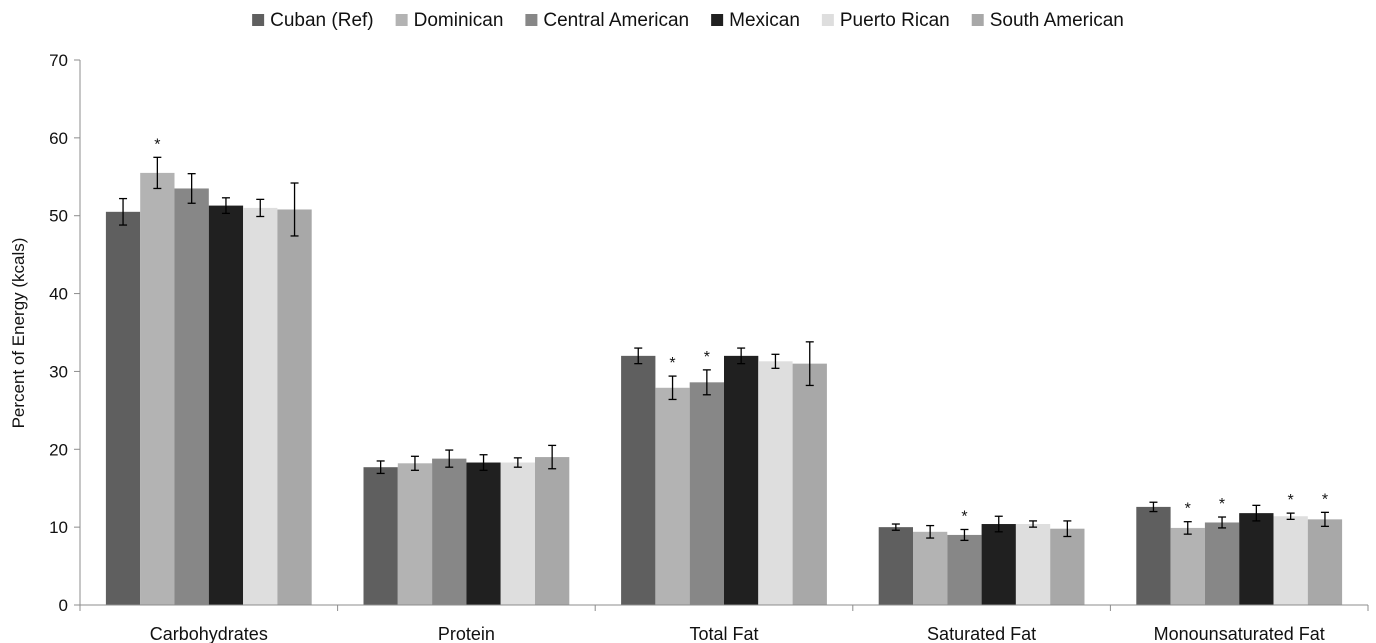 The height and width of the screenshot is (643, 1376). What do you see at coordinates (706, 493) in the screenshot?
I see `bar-central-american-total-fat` at bounding box center [706, 493].